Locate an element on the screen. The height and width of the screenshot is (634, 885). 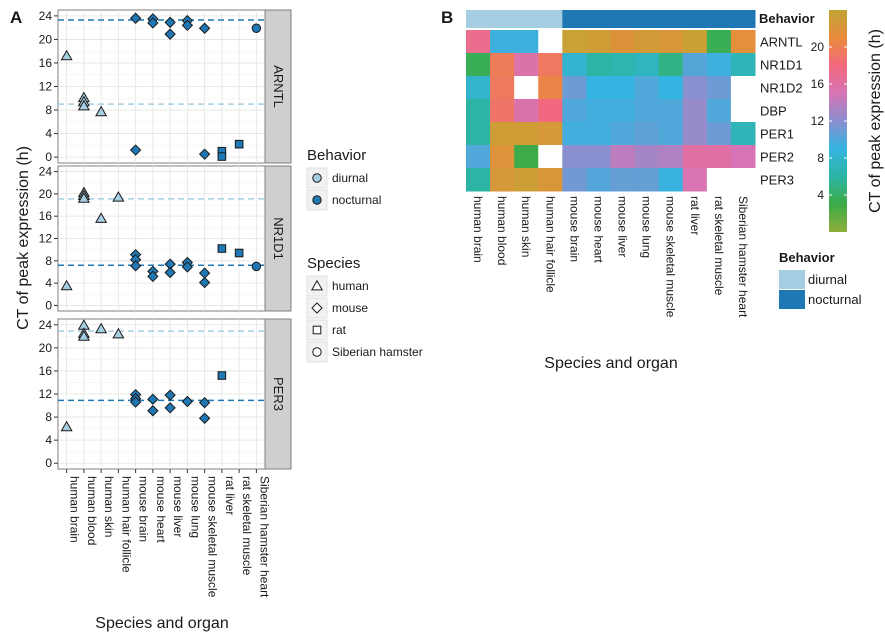
heatmap-cell-arntl-siberian-hamster-heart is located at coordinates (743, 42).